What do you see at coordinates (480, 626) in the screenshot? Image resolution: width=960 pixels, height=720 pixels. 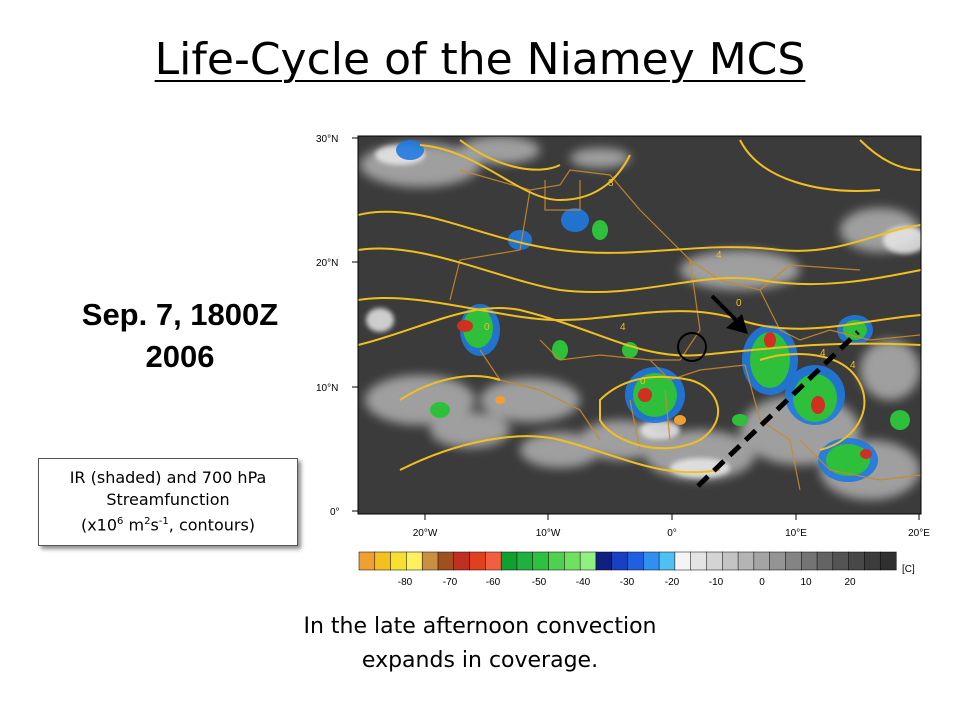 I see `caption-line-1: In the late afternoon convection` at bounding box center [480, 626].